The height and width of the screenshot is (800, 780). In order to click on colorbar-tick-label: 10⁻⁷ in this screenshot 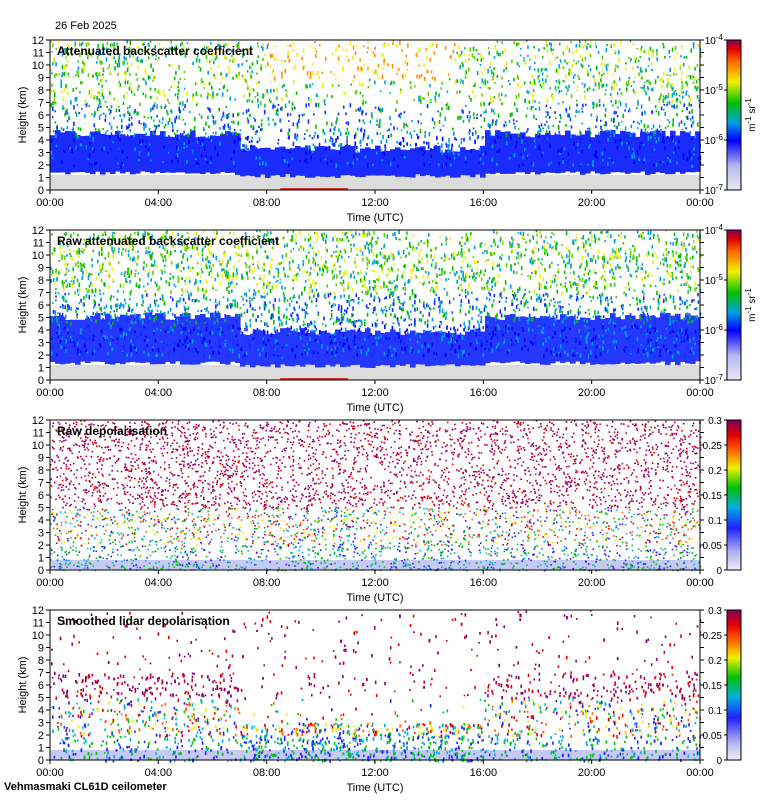, I will do `click(714, 380)`.